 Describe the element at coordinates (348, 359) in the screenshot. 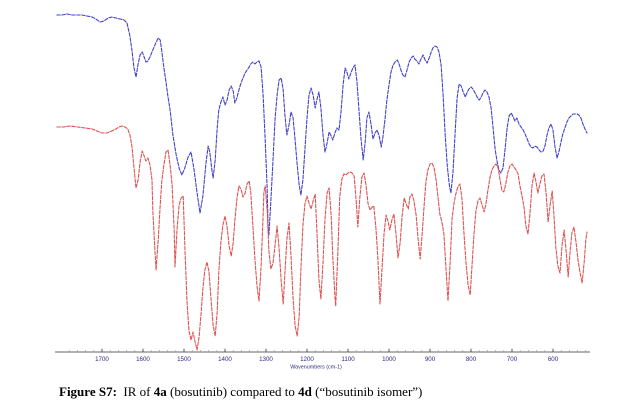

I see `x-axis-tick-label: 1100` at that location.